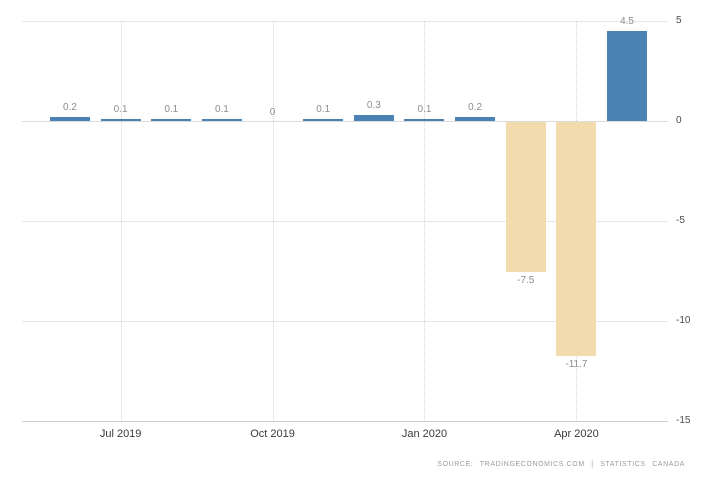 The height and width of the screenshot is (485, 728). I want to click on gridline-x-jan-2020, so click(425, 221).